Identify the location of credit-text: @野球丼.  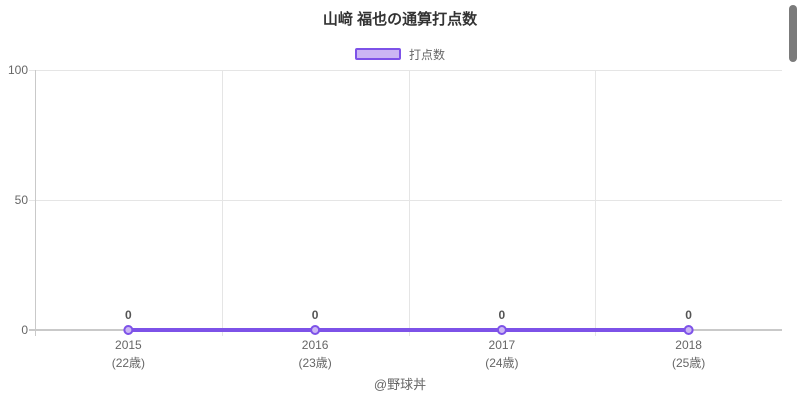
(400, 384).